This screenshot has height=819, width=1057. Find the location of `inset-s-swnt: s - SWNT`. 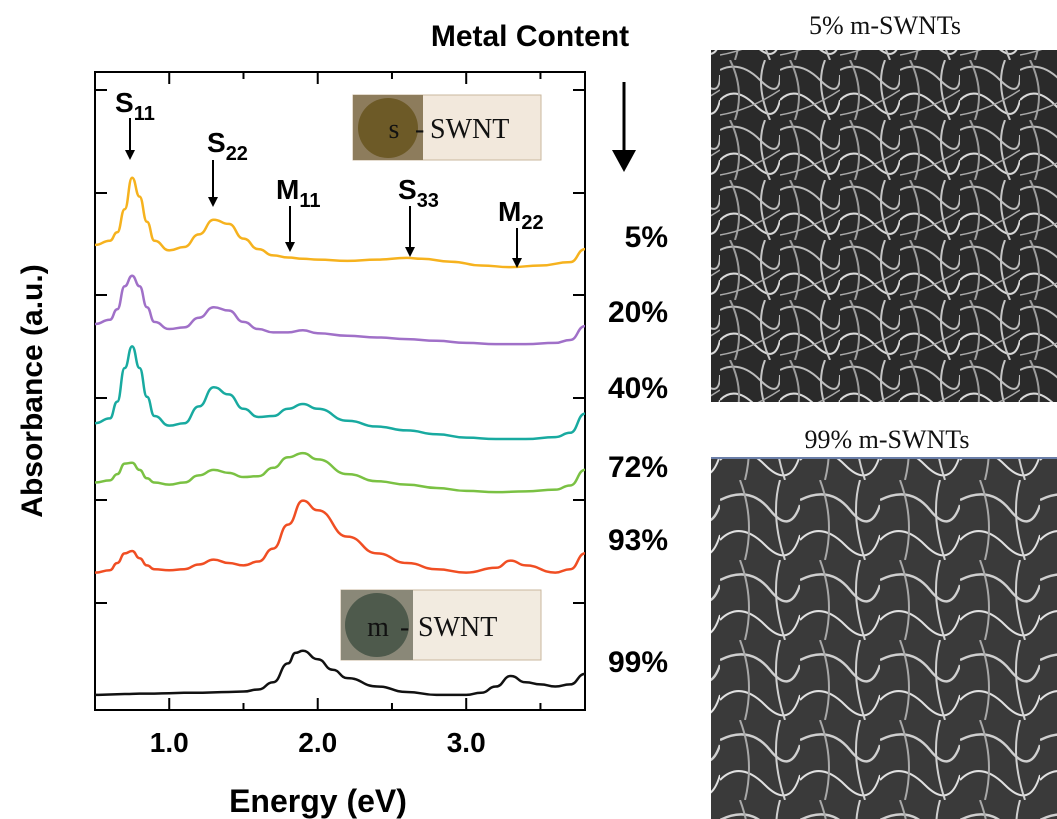

inset-s-swnt: s - SWNT is located at coordinates (447, 127).